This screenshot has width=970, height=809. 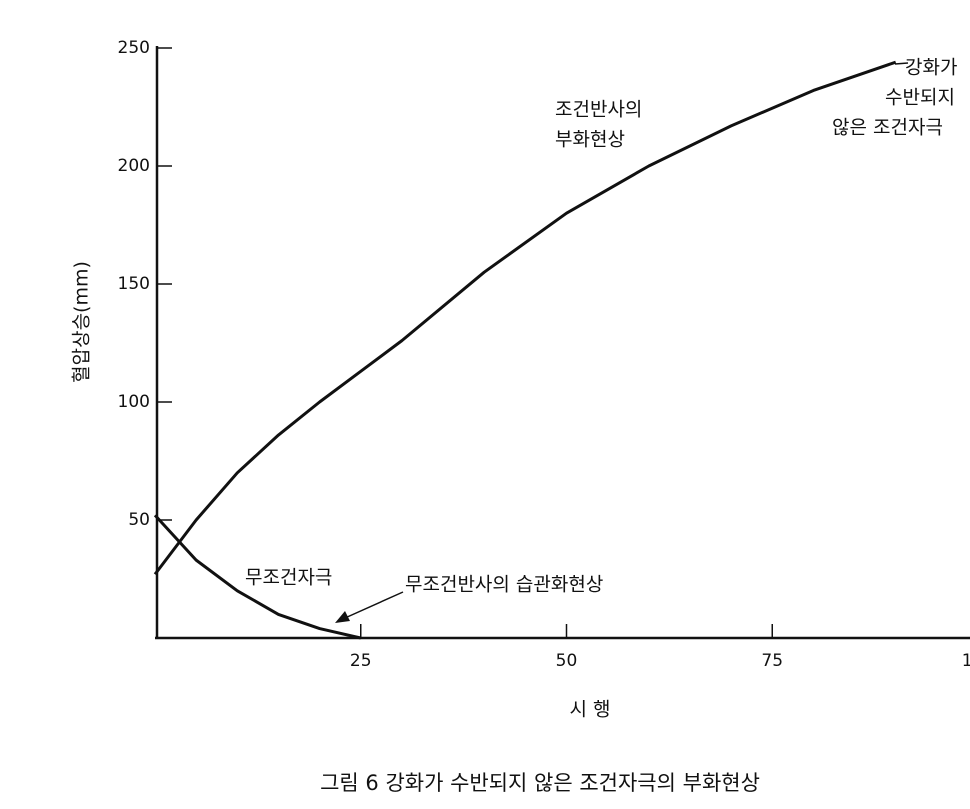 What do you see at coordinates (134, 284) in the screenshot?
I see `y-tick-label: 150` at bounding box center [134, 284].